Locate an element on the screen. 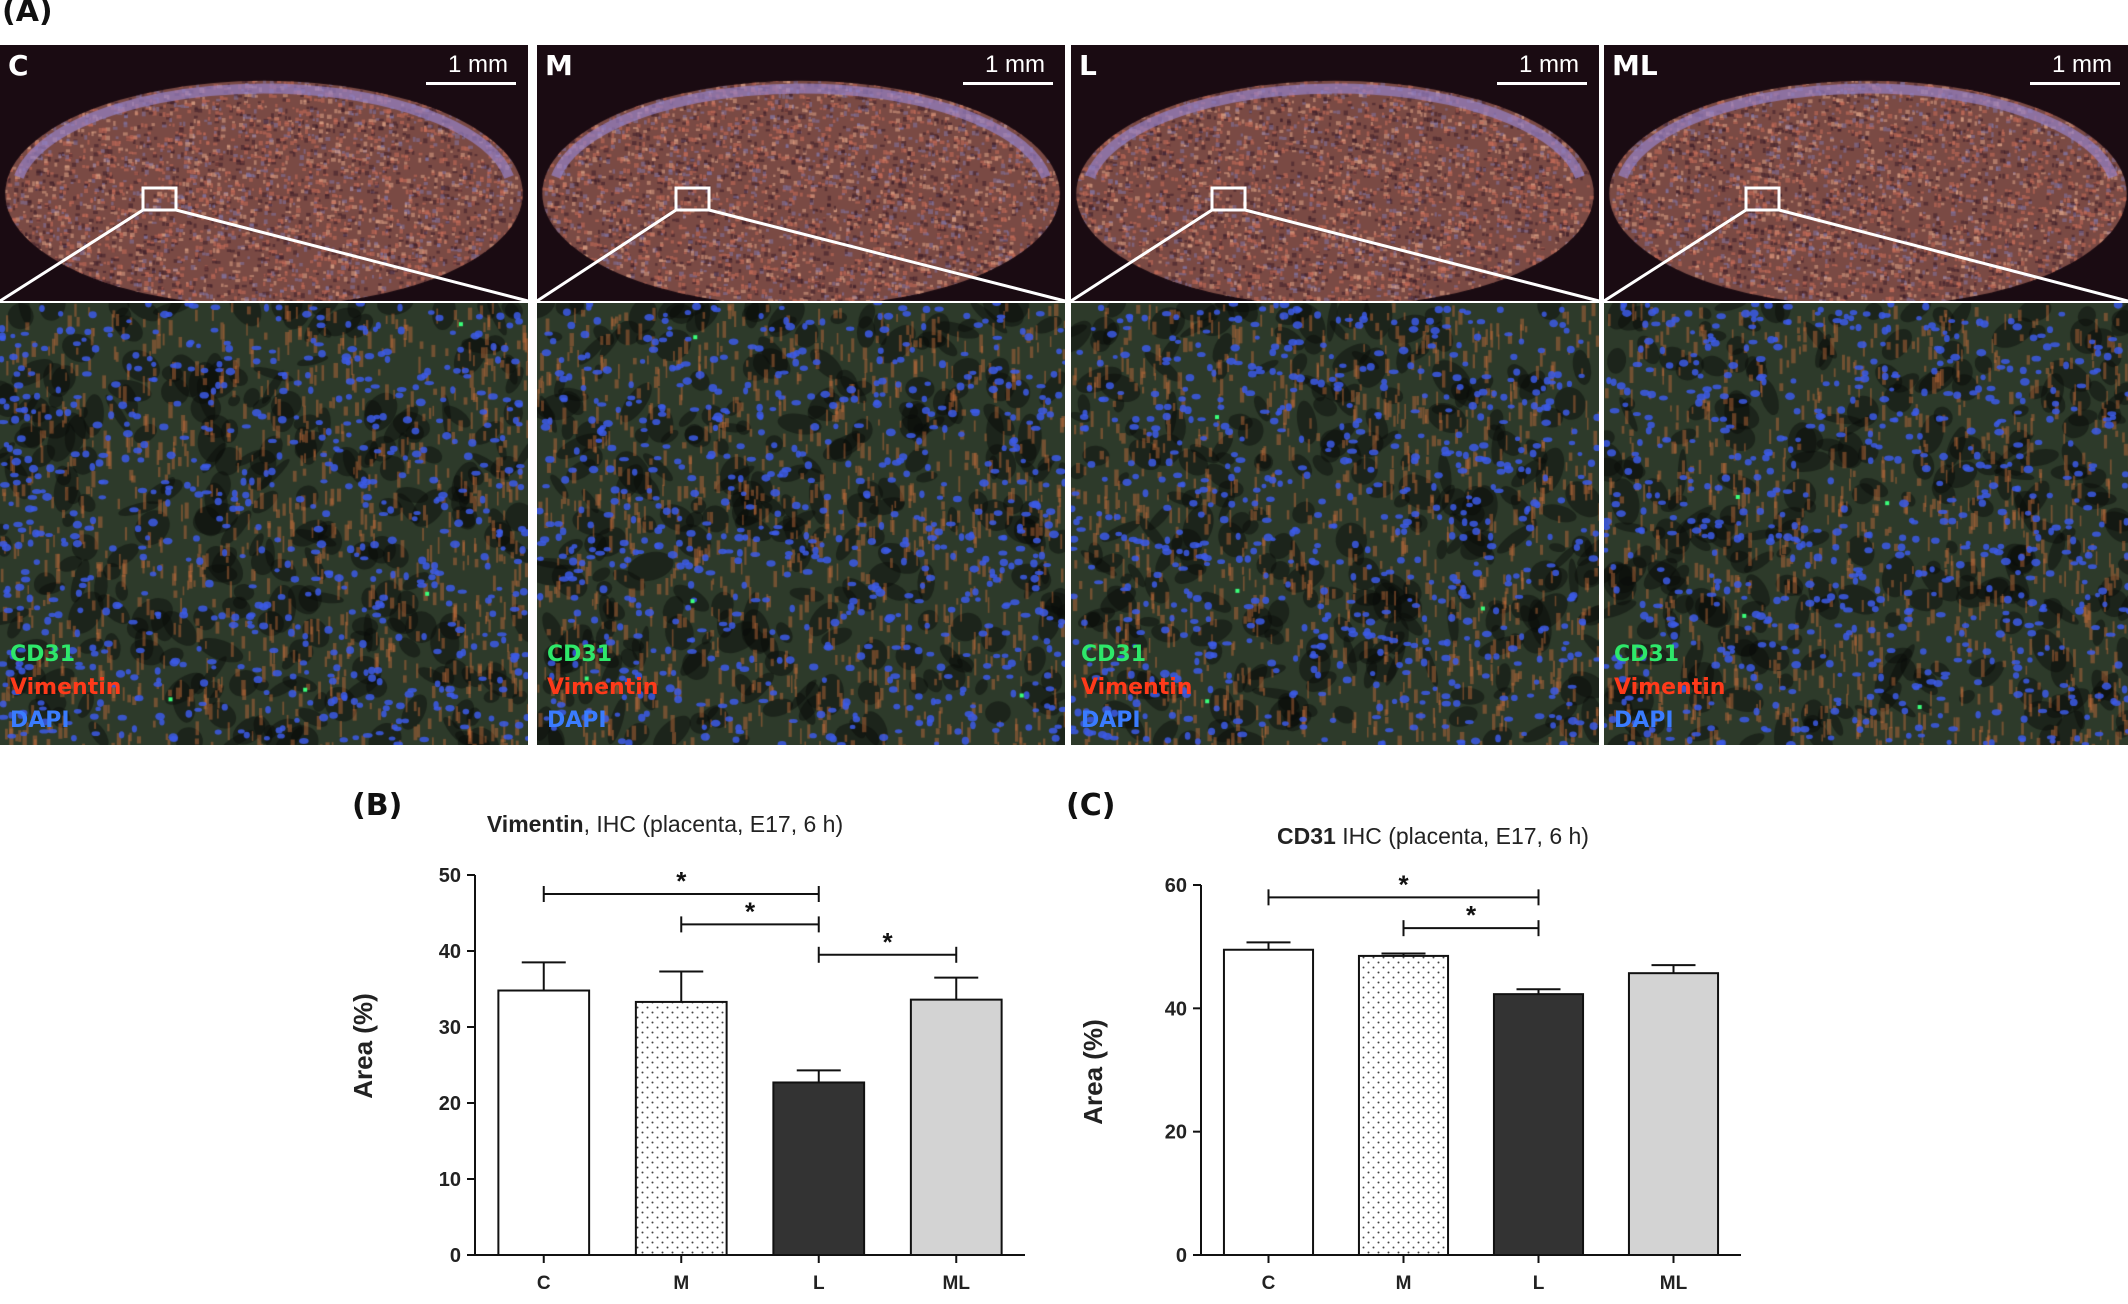  micrograph-column-c: C 1 mm CD31 Vimentin DAPI is located at coordinates (264, 395).